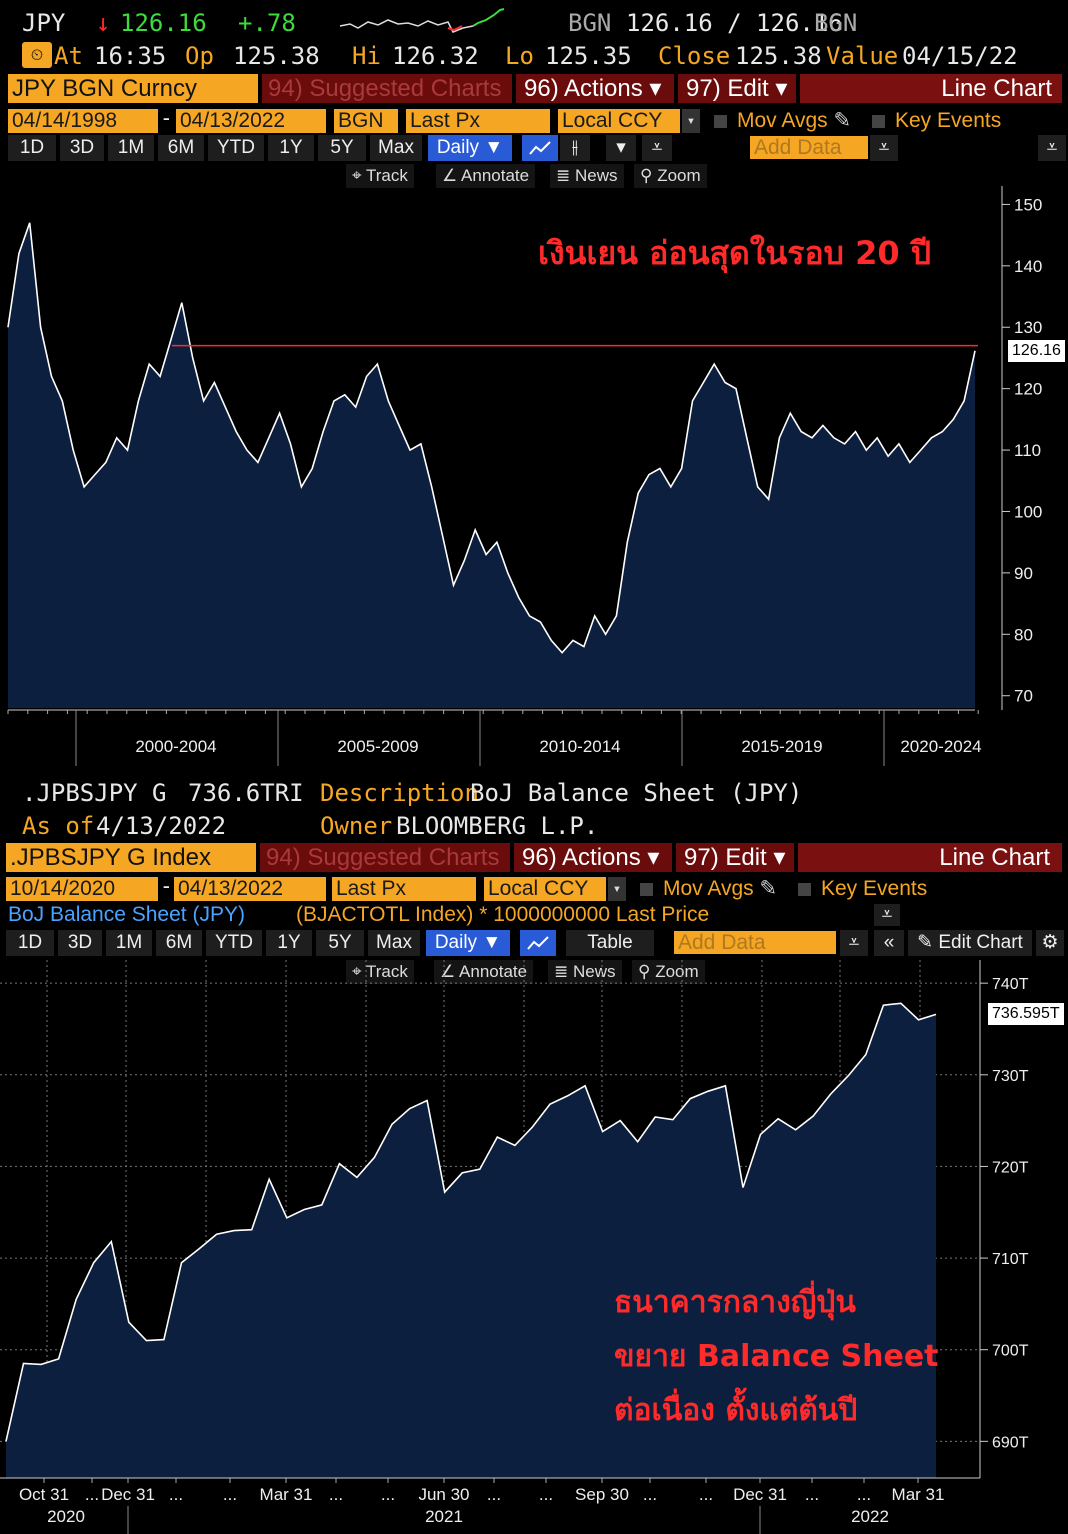 Image resolution: width=1068 pixels, height=1534 pixels. Describe the element at coordinates (486, 176) in the screenshot. I see `annotate-tool: ∠ Annotate` at that location.